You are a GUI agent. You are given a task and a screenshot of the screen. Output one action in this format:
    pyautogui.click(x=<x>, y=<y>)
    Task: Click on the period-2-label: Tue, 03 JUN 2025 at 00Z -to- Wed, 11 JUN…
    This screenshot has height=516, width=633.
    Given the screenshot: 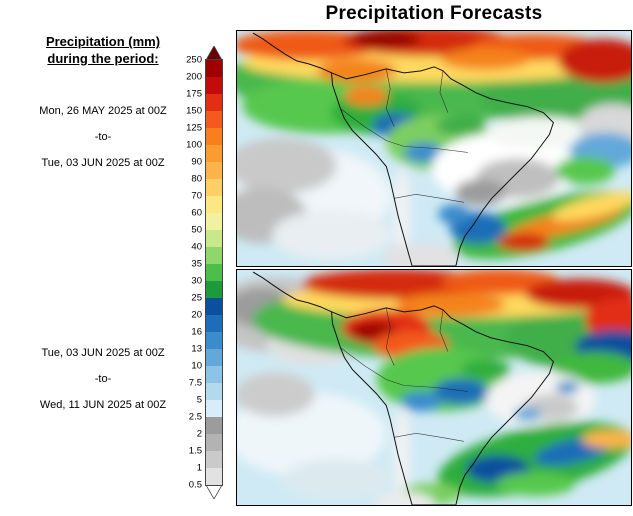 What is the action you would take?
    pyautogui.click(x=103, y=386)
    